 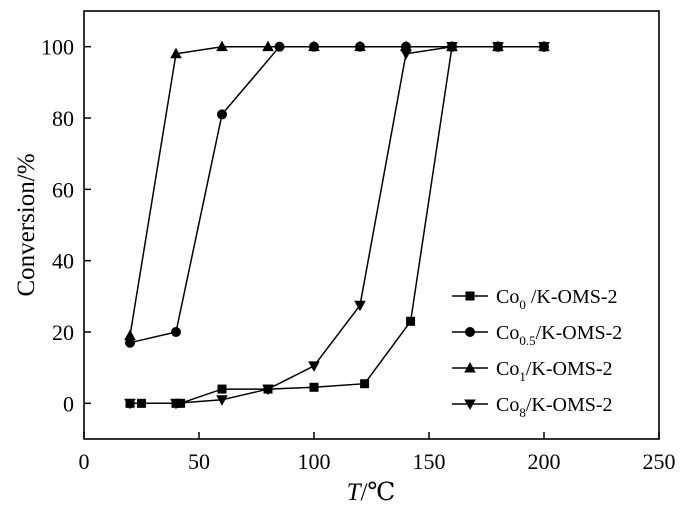 What do you see at coordinates (527, 340) in the screenshot?
I see `legend-label-subscript: 0.5` at bounding box center [527, 340].